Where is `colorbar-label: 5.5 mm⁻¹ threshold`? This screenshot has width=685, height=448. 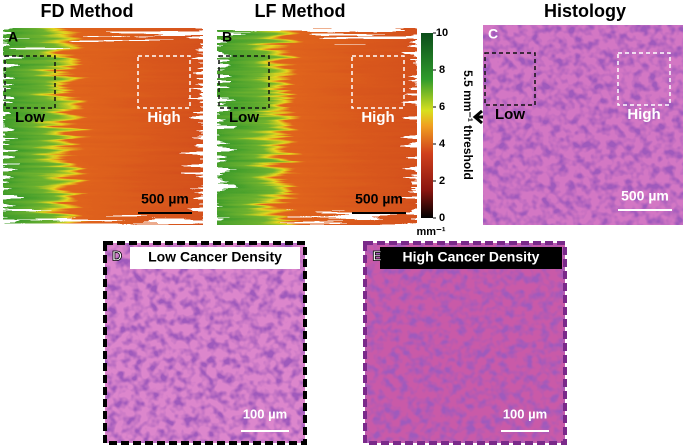
colorbar-label: 5.5 mm⁻¹ threshold is located at coordinates (468, 125).